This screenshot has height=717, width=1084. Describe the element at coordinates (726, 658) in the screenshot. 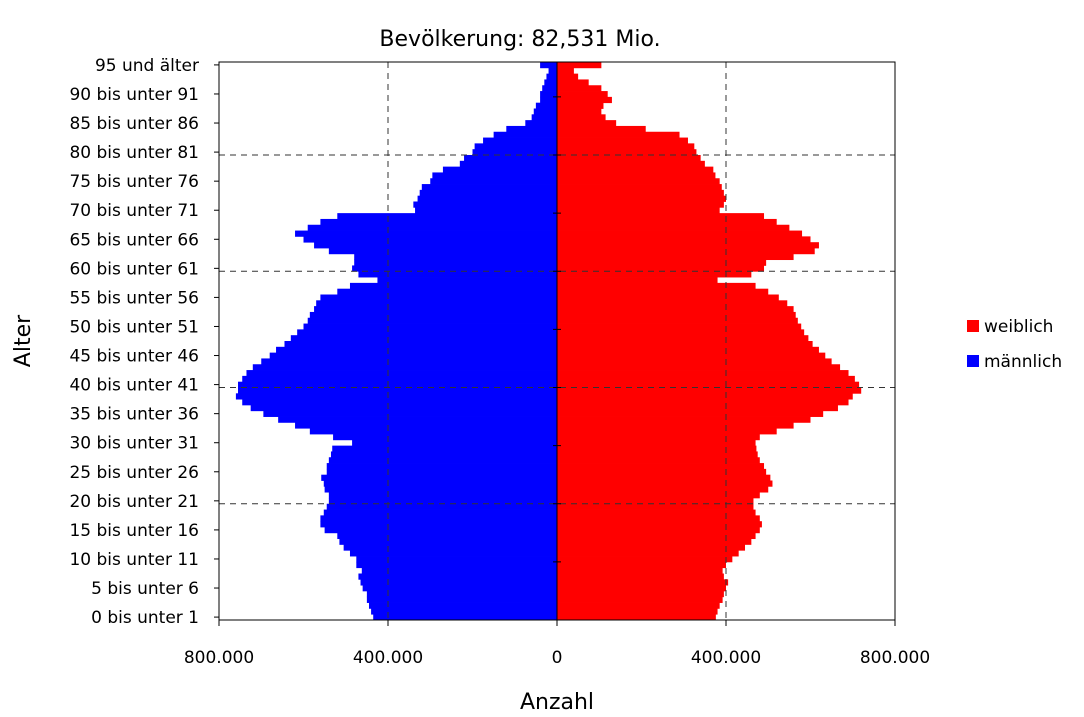

I see `x-tick-label: 400.000` at that location.